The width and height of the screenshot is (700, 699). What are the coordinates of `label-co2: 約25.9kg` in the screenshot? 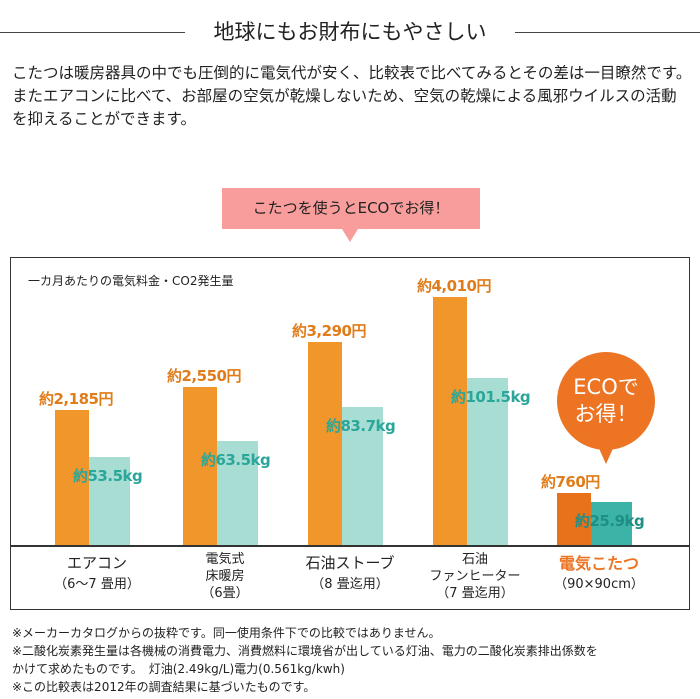 It's located at (610, 521).